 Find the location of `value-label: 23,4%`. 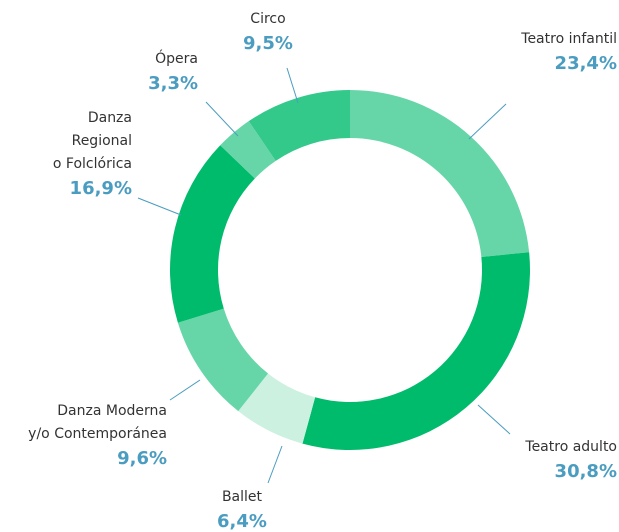

value-label: 23,4% is located at coordinates (585, 63).